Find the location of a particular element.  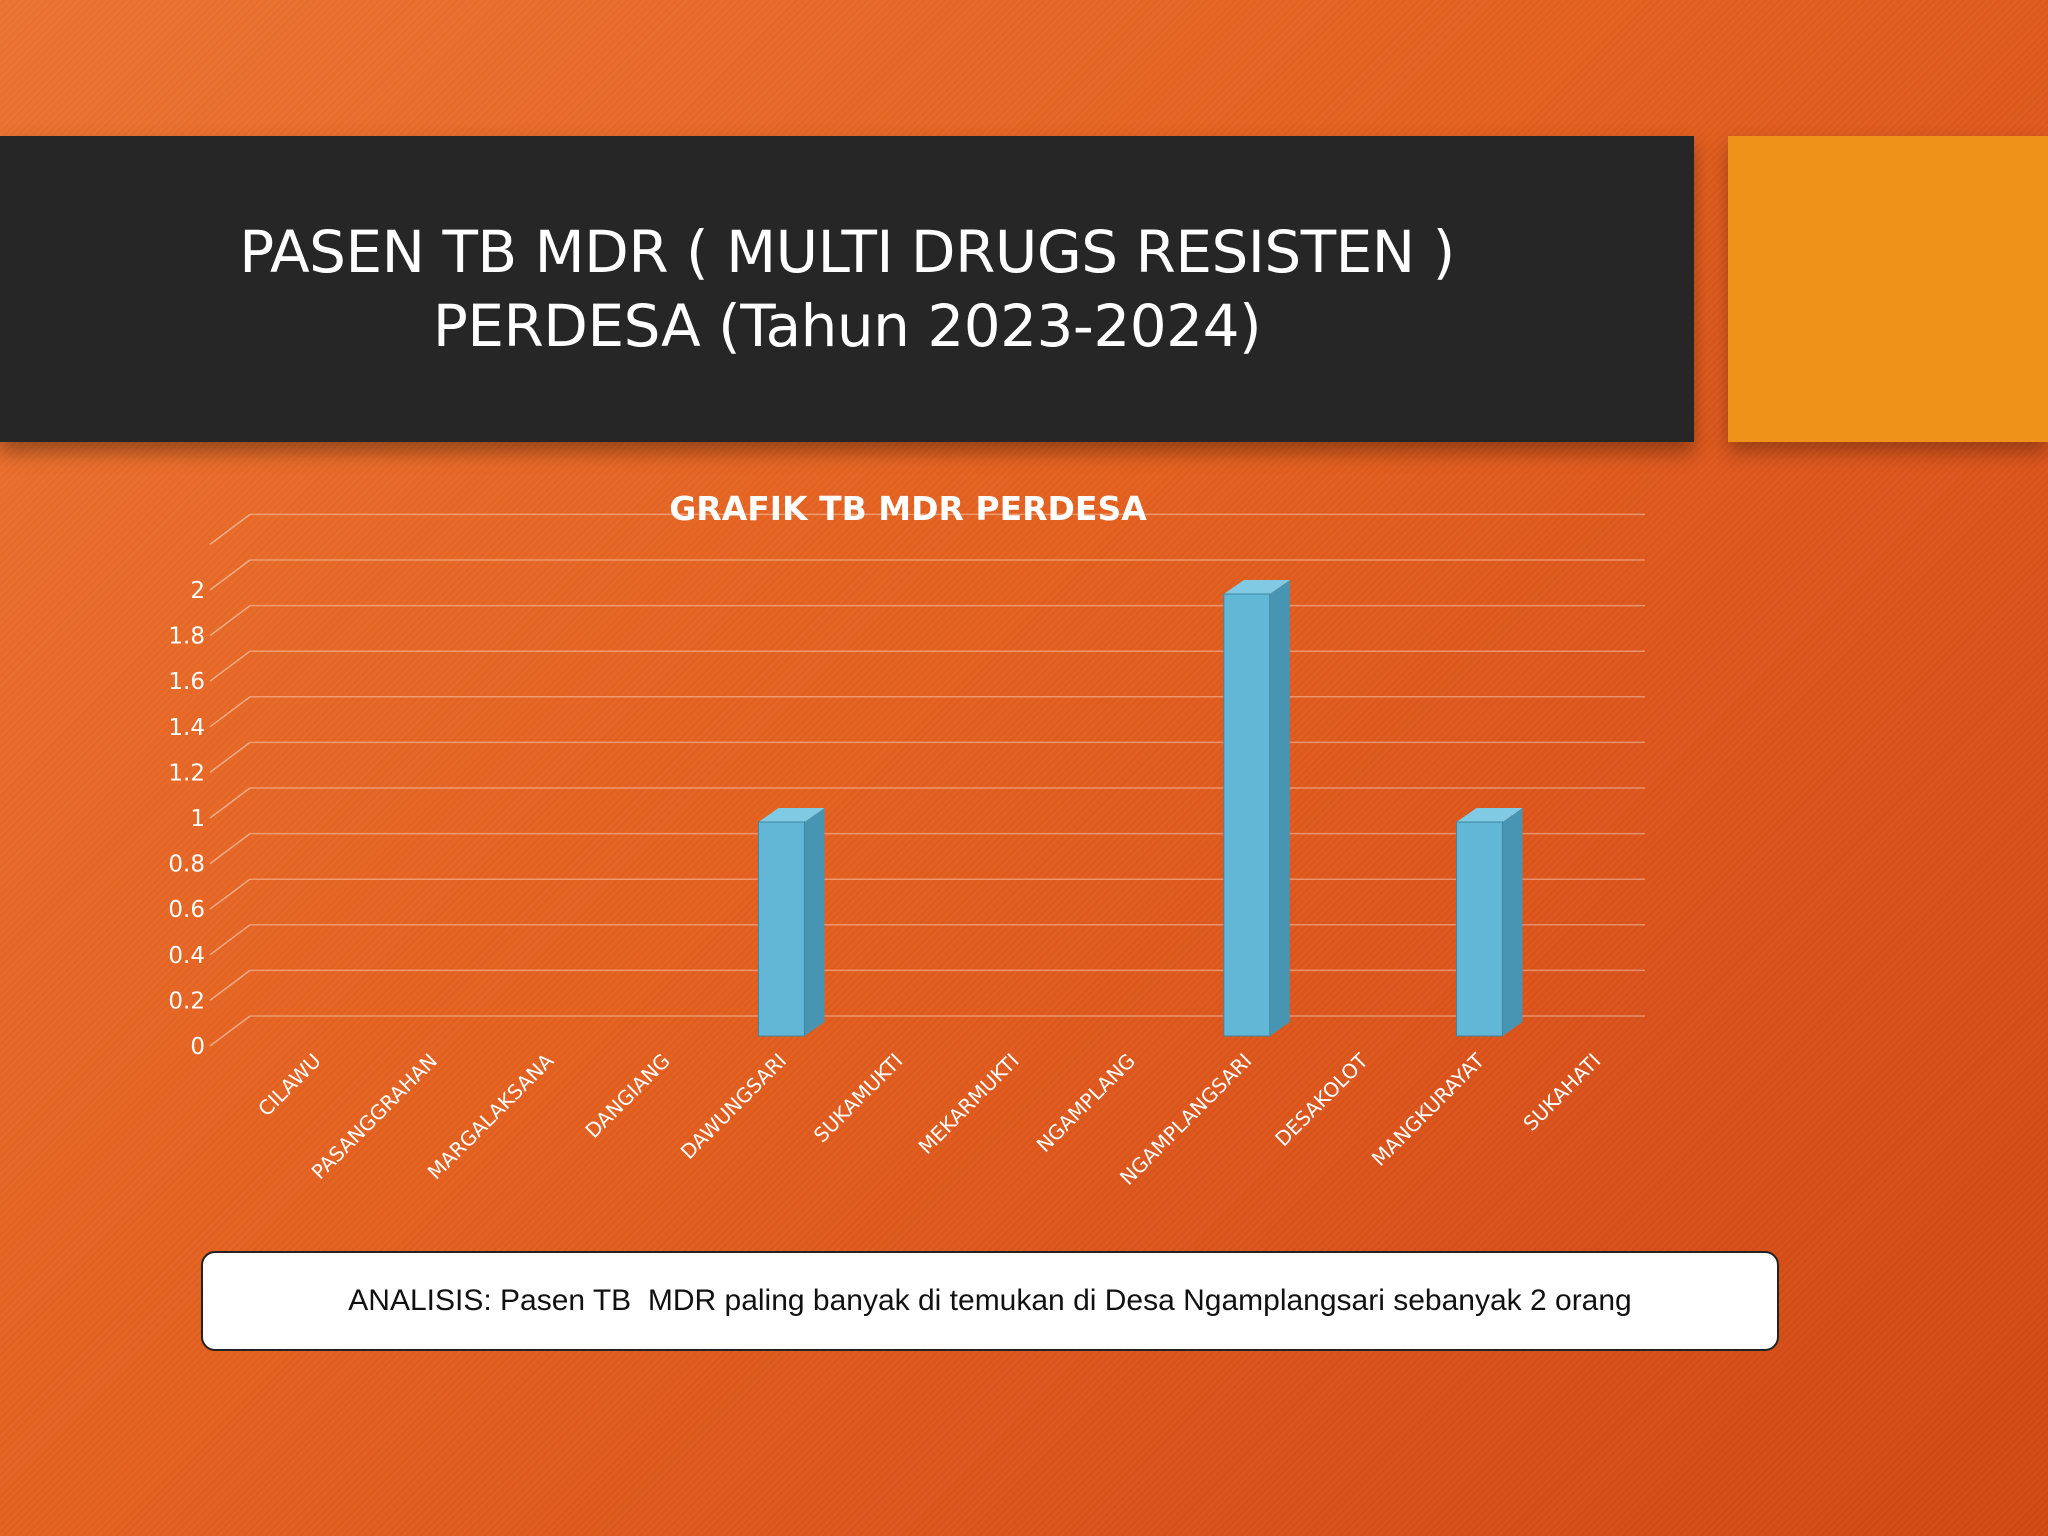

y-tick-label: 0 is located at coordinates (197, 1047).